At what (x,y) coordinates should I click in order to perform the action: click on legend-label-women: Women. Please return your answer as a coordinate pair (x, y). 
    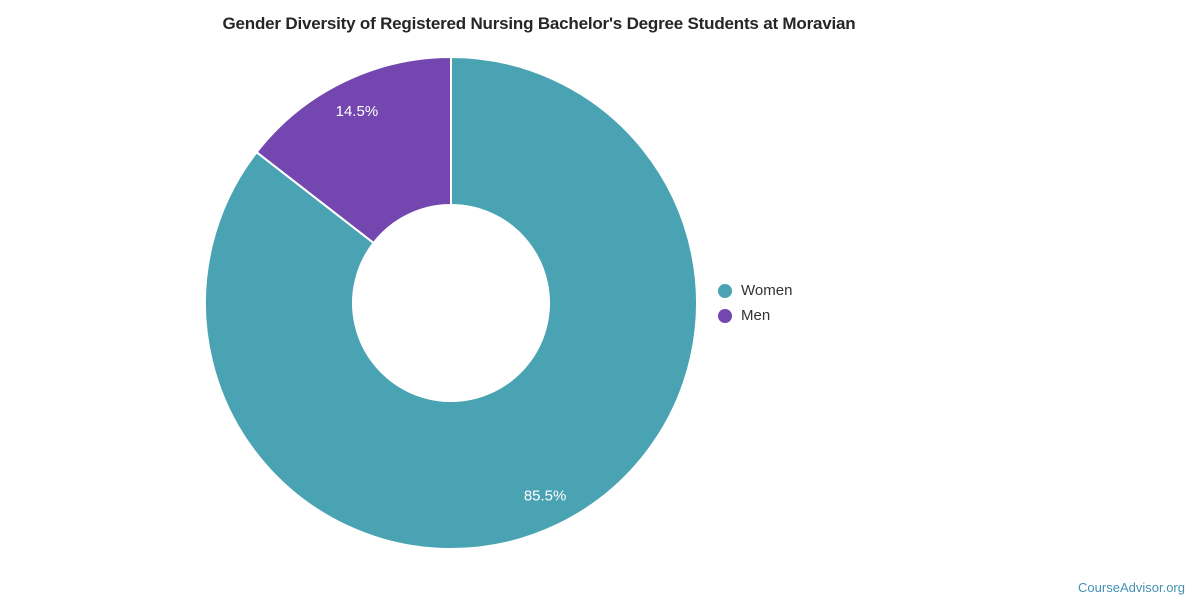
    Looking at the image, I should click on (767, 290).